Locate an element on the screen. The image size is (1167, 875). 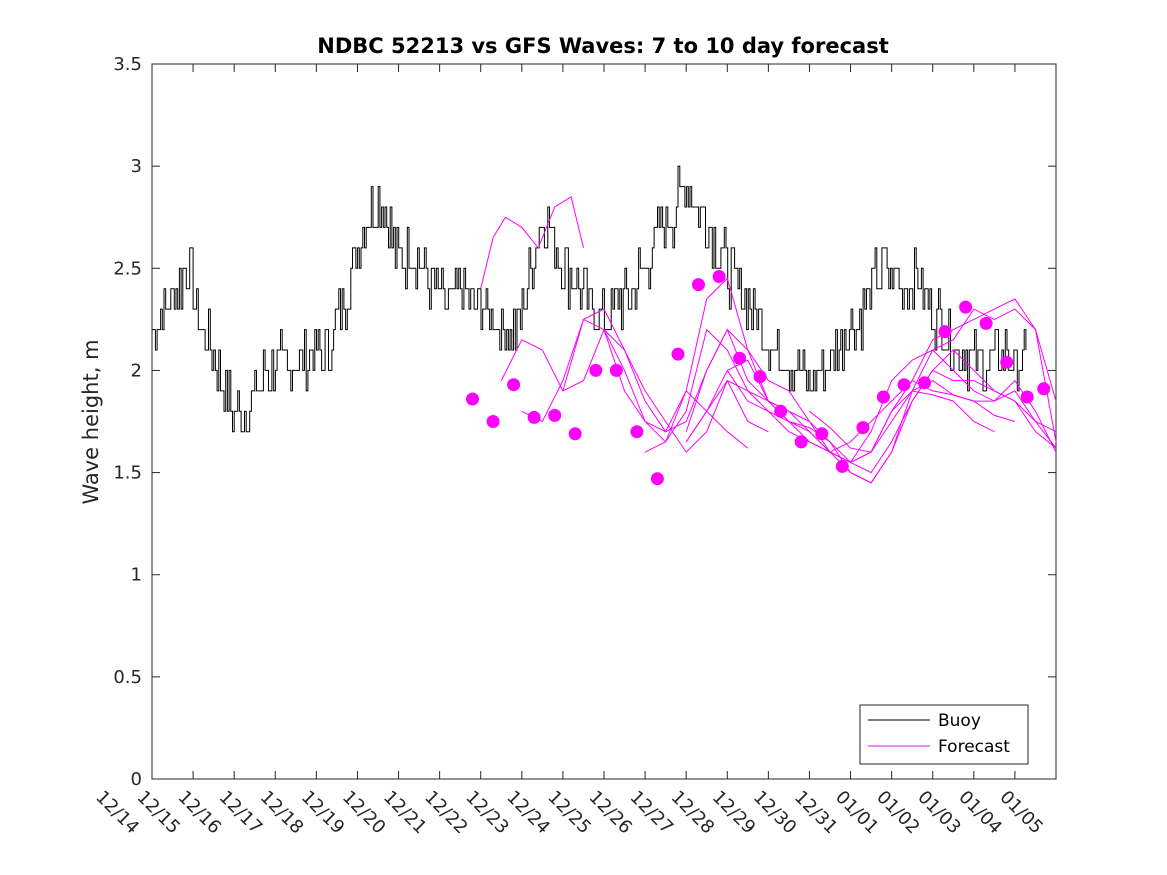
y-axis-label: Wave height, m is located at coordinates (91, 421).